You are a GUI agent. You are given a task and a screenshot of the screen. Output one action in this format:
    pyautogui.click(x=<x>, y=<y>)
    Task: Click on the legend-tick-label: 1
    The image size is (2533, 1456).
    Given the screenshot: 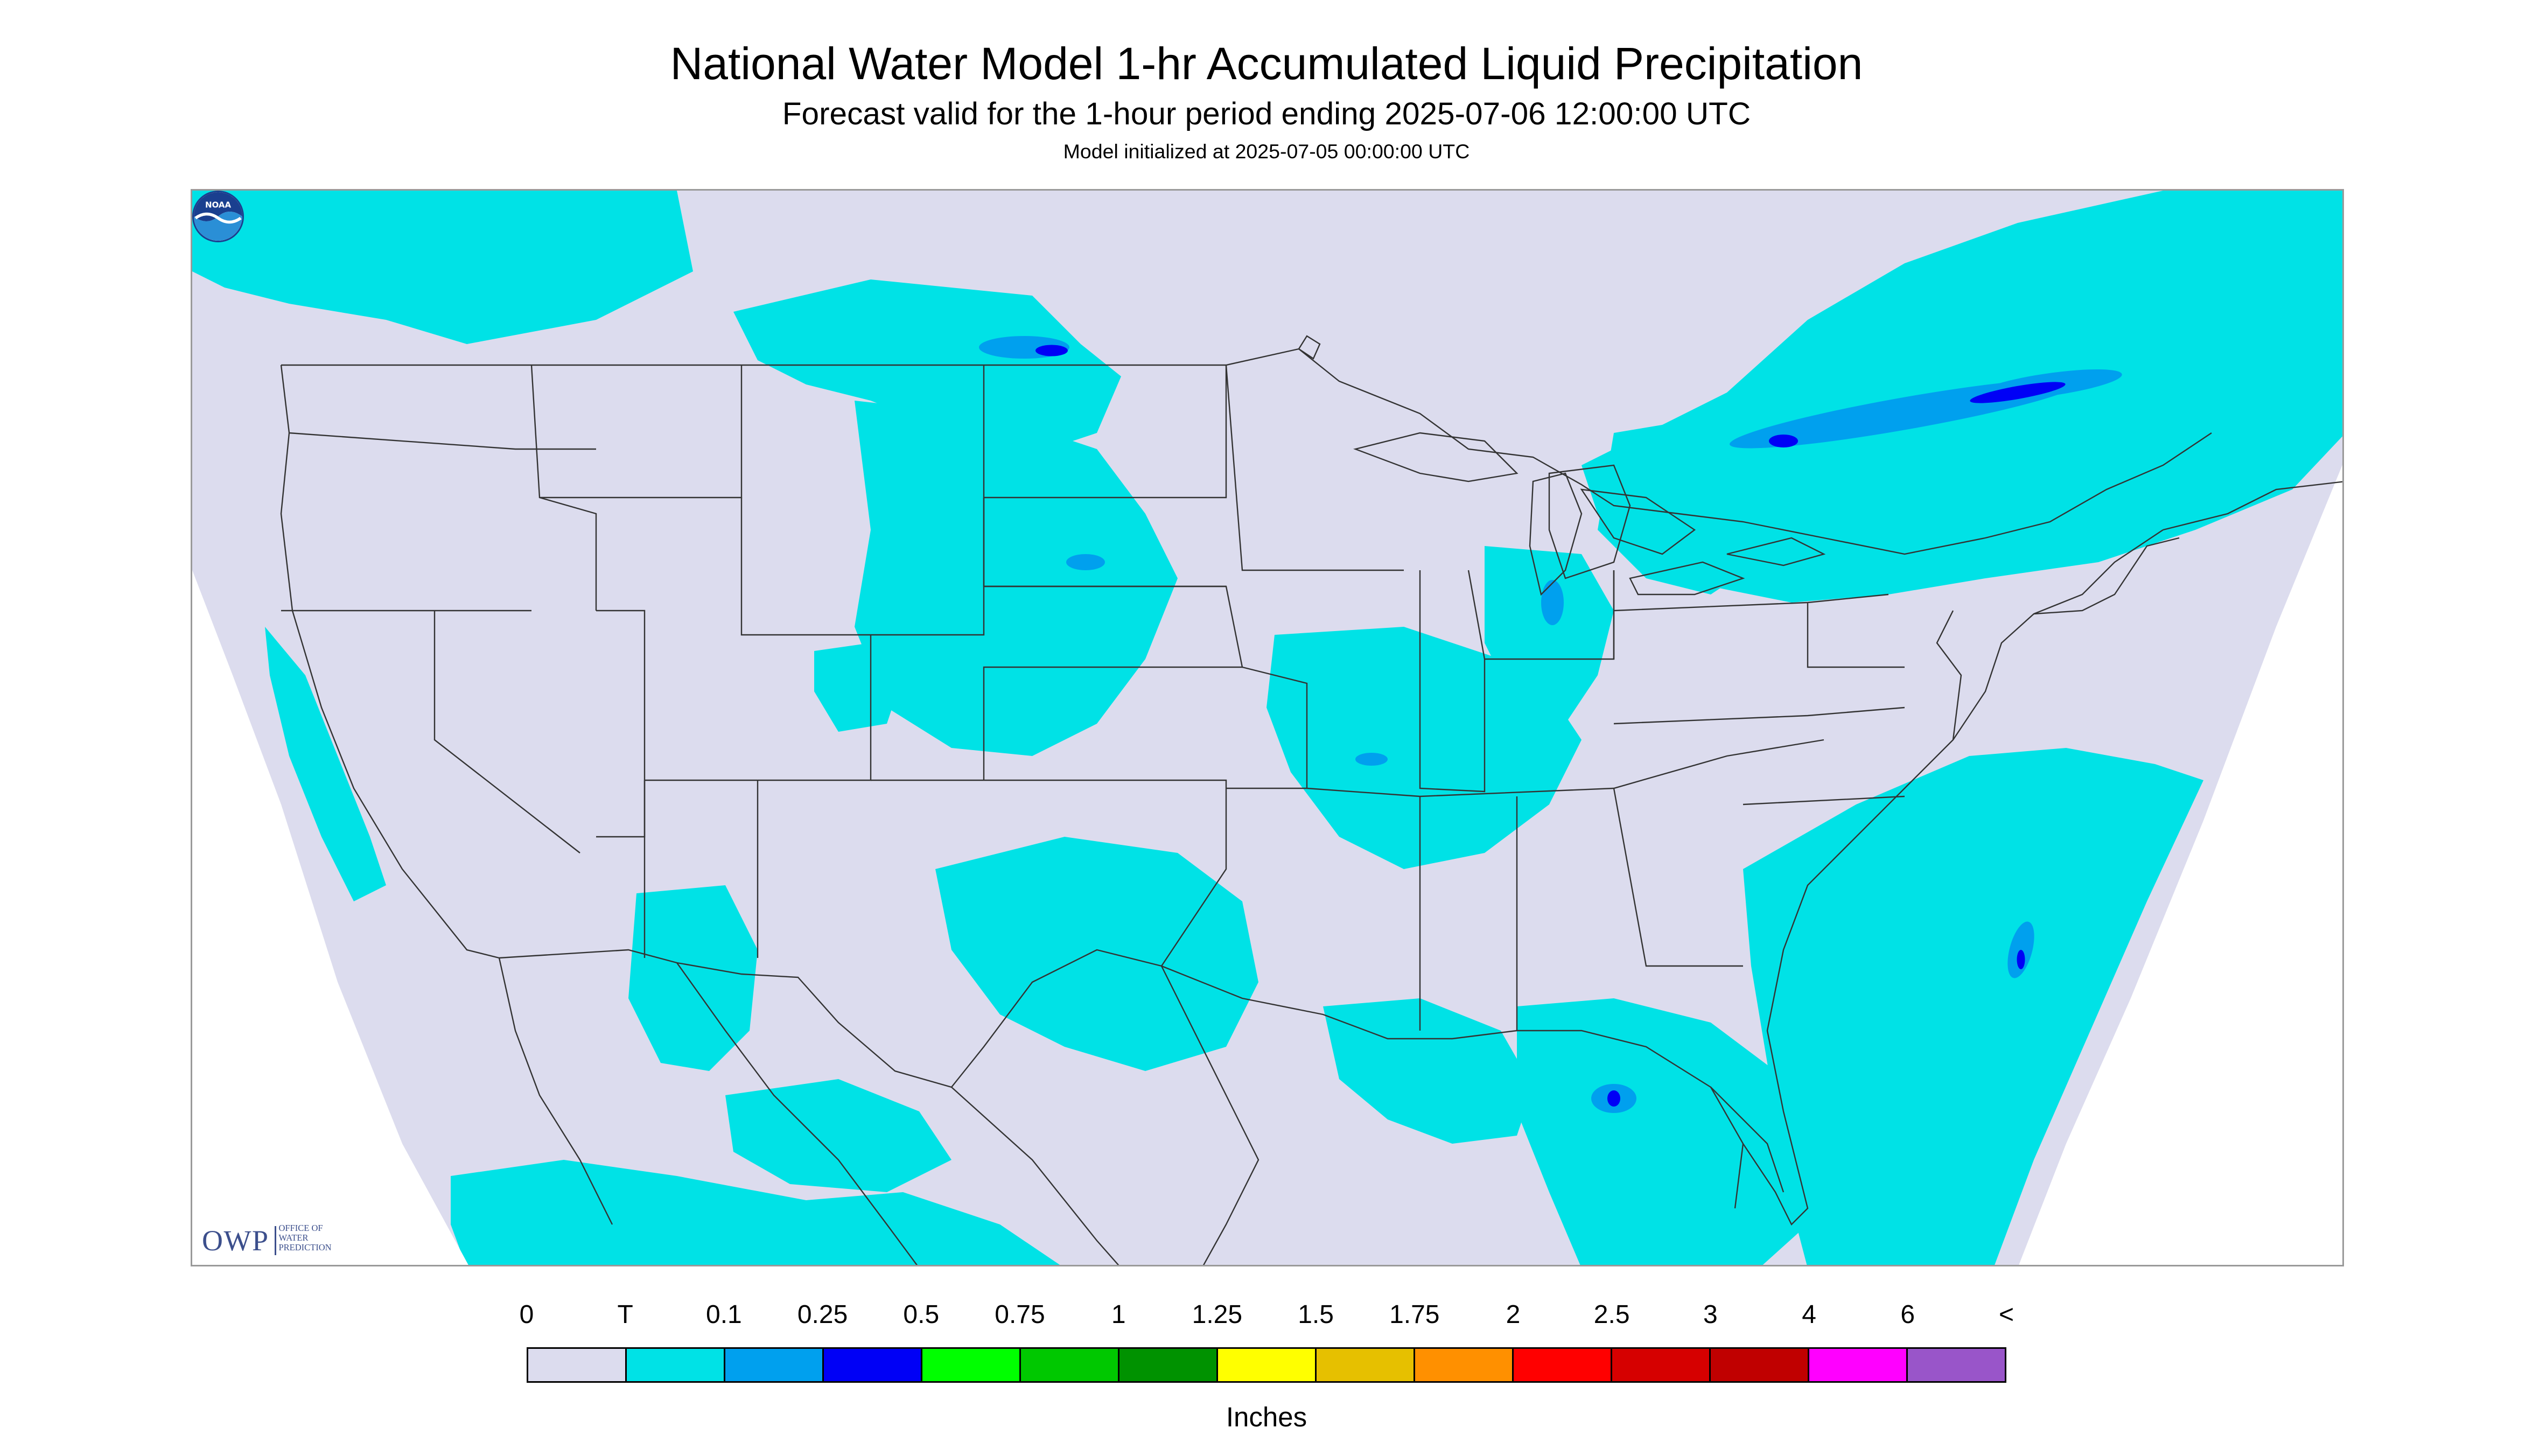 What is the action you would take?
    pyautogui.click(x=1119, y=1315)
    